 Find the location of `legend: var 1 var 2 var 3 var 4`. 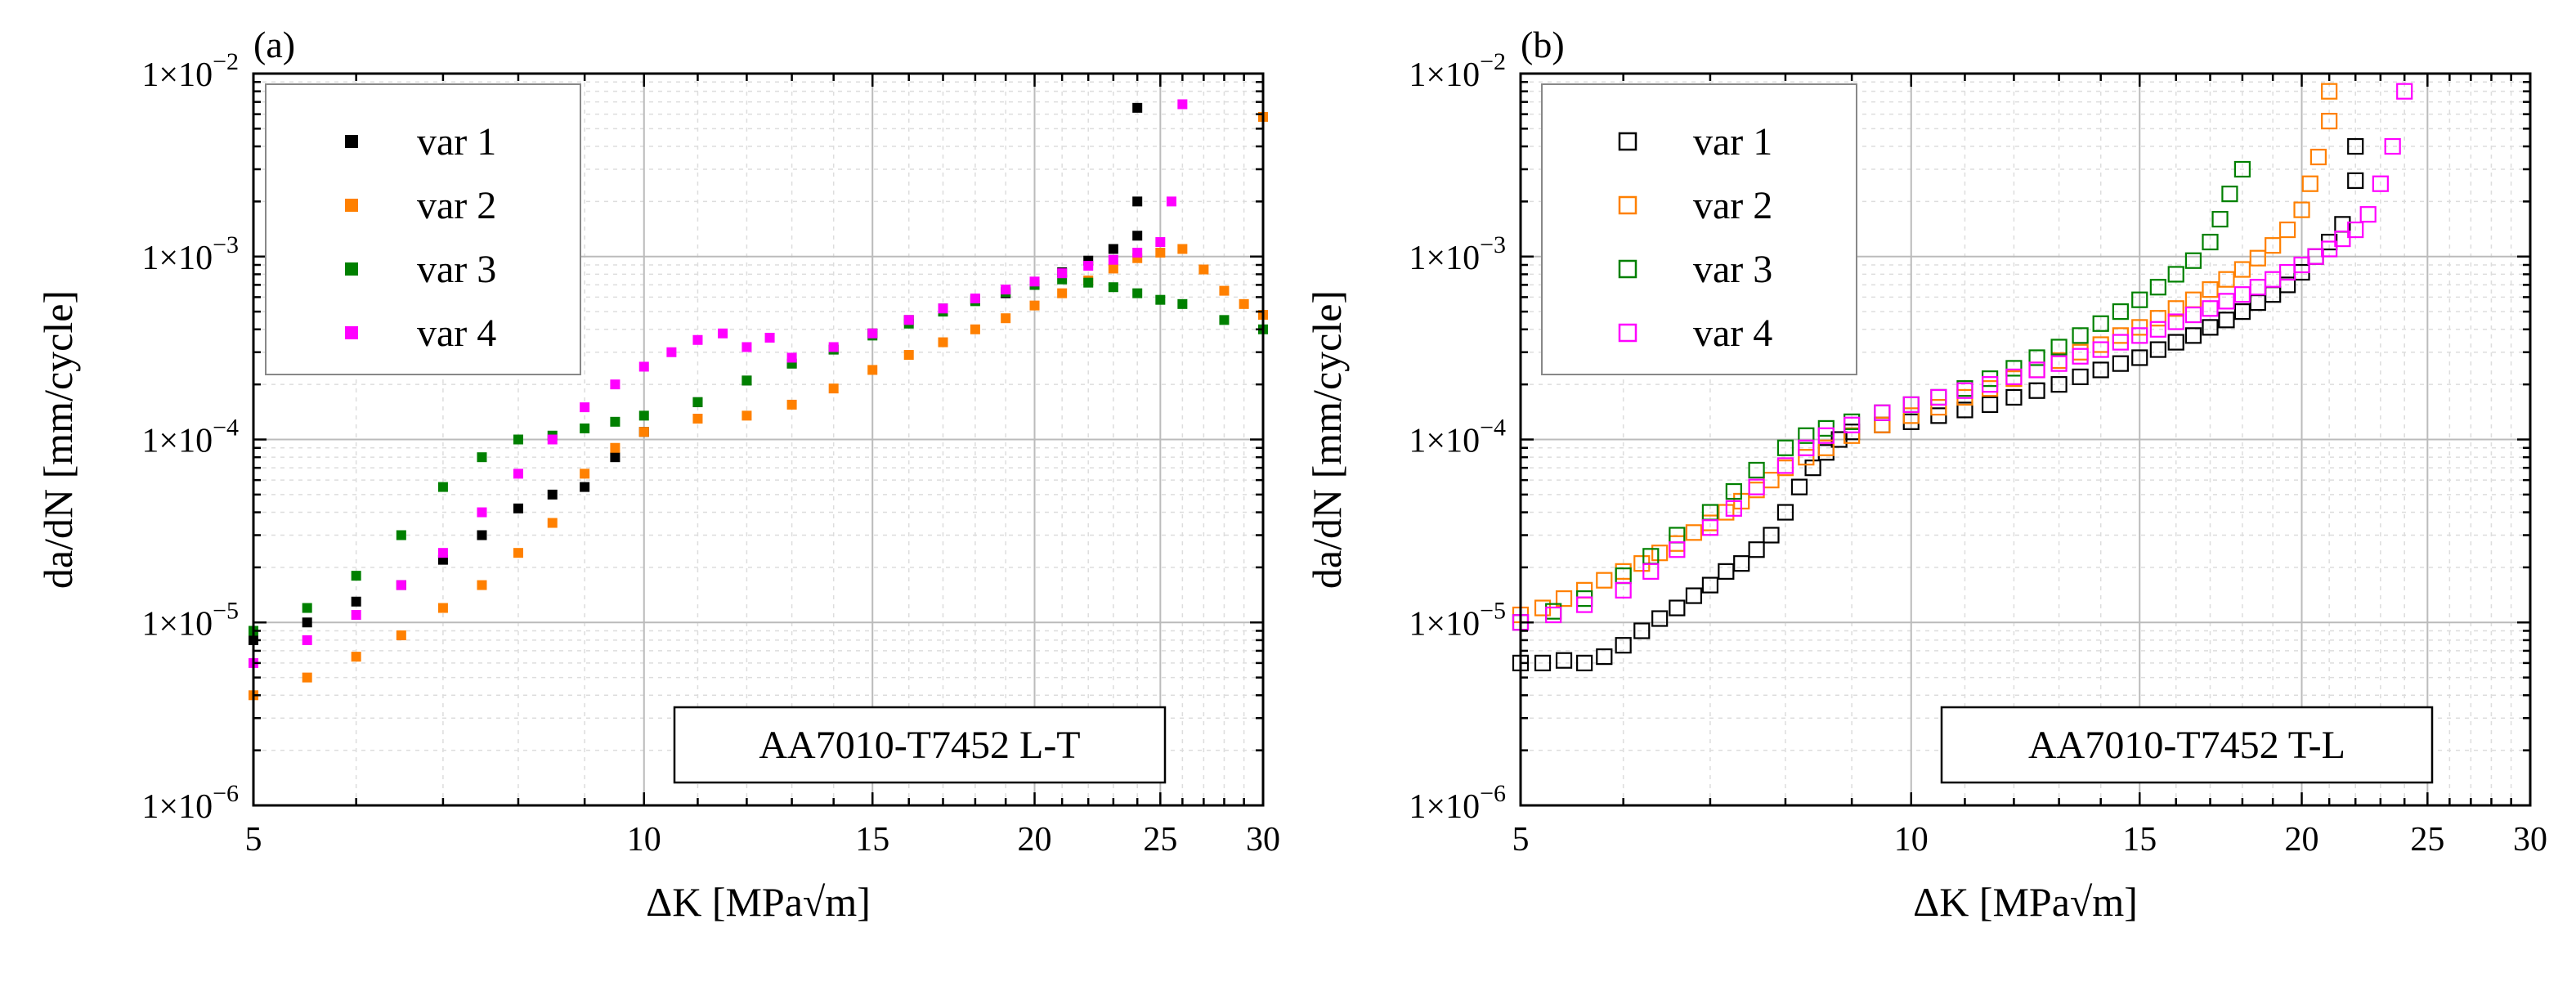

legend: var 1 var 2 var 3 var 4 is located at coordinates (423, 229).